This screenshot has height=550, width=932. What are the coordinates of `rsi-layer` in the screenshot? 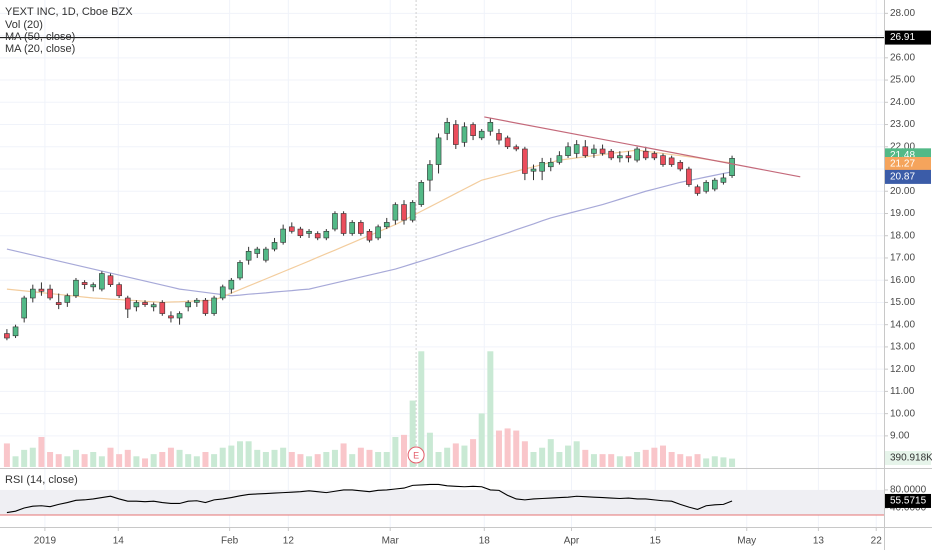 It's located at (442, 499).